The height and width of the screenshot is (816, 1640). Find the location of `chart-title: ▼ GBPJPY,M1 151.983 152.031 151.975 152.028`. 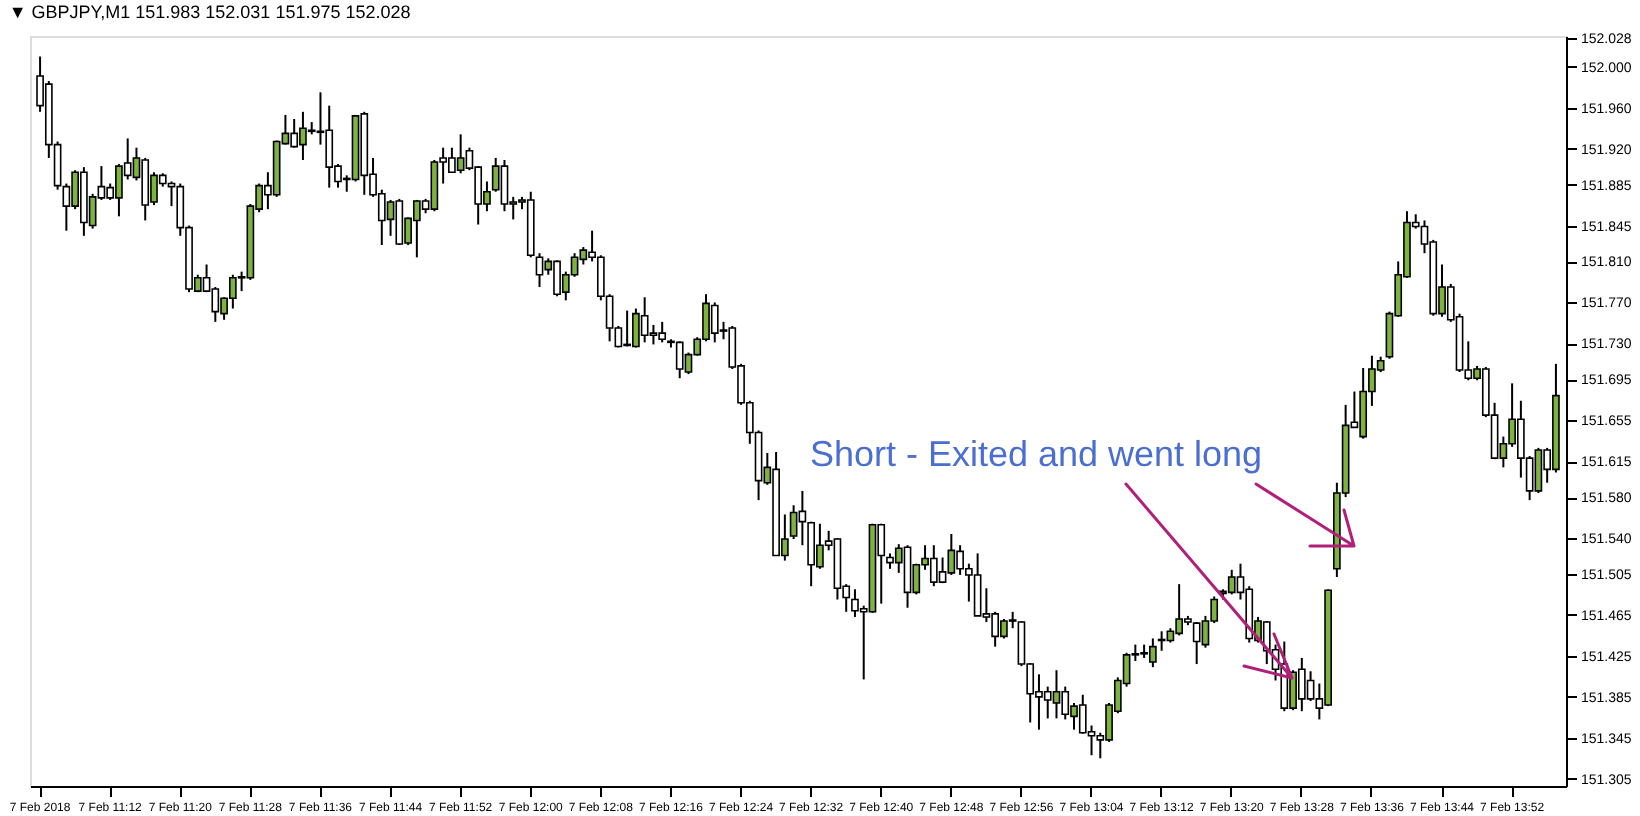

chart-title: ▼ GBPJPY,M1 151.983 152.031 151.975 152.028 is located at coordinates (209, 12).